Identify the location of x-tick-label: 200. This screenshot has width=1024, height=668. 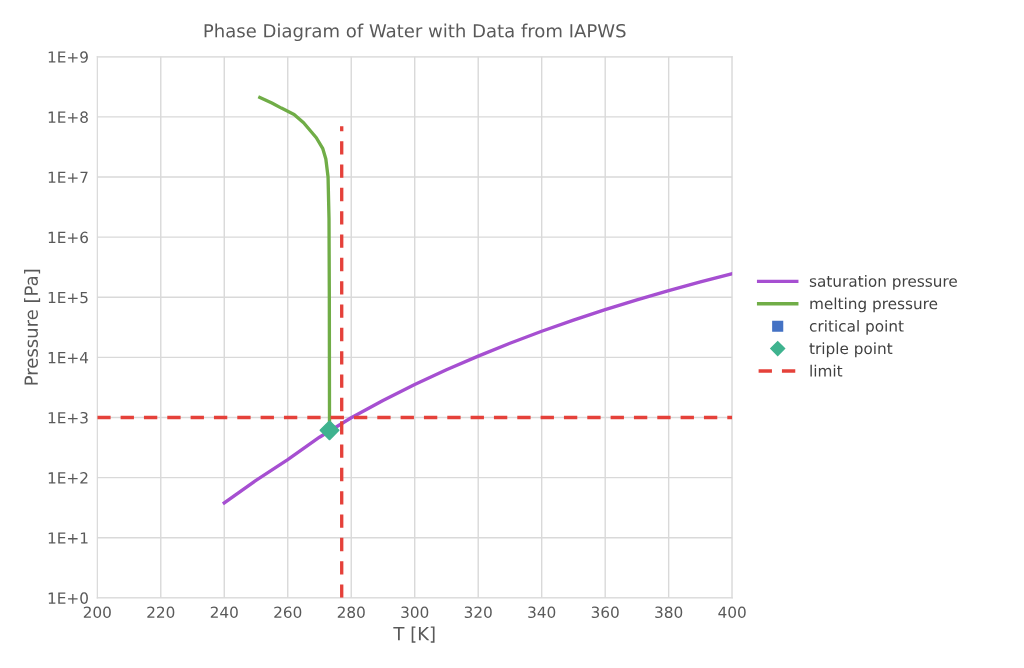
(97, 612).